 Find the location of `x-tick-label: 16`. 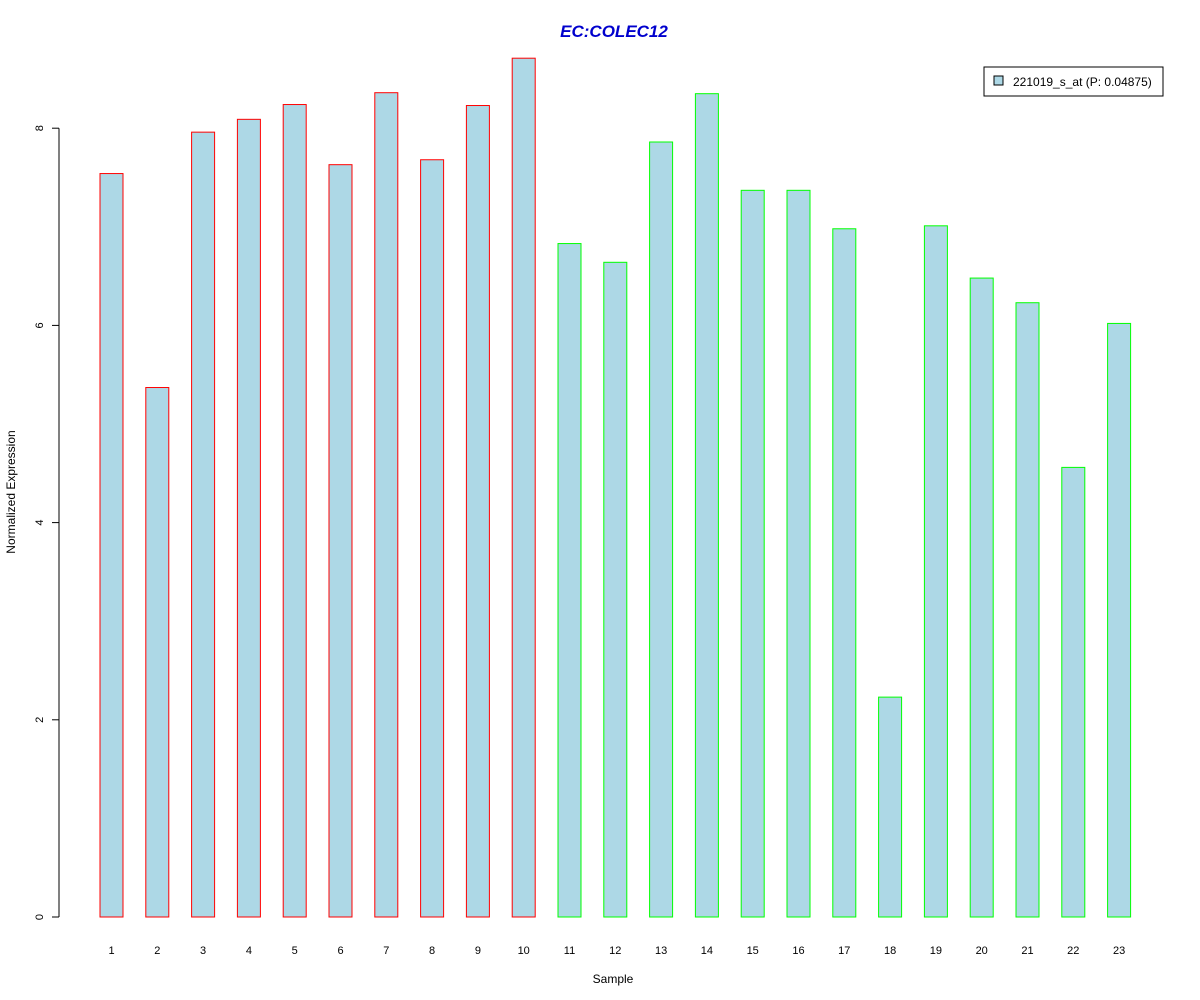

x-tick-label: 16 is located at coordinates (798, 951).